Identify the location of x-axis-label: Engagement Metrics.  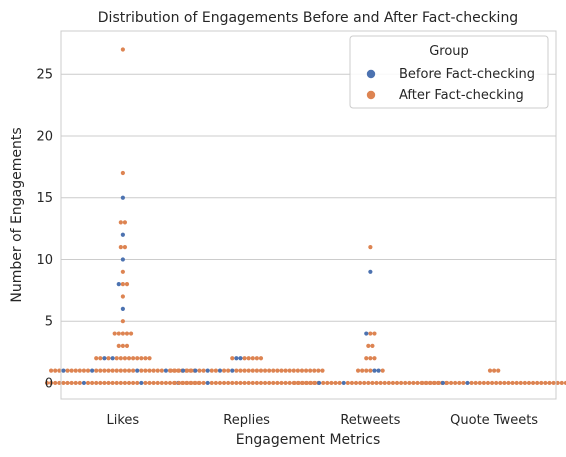
(308, 440).